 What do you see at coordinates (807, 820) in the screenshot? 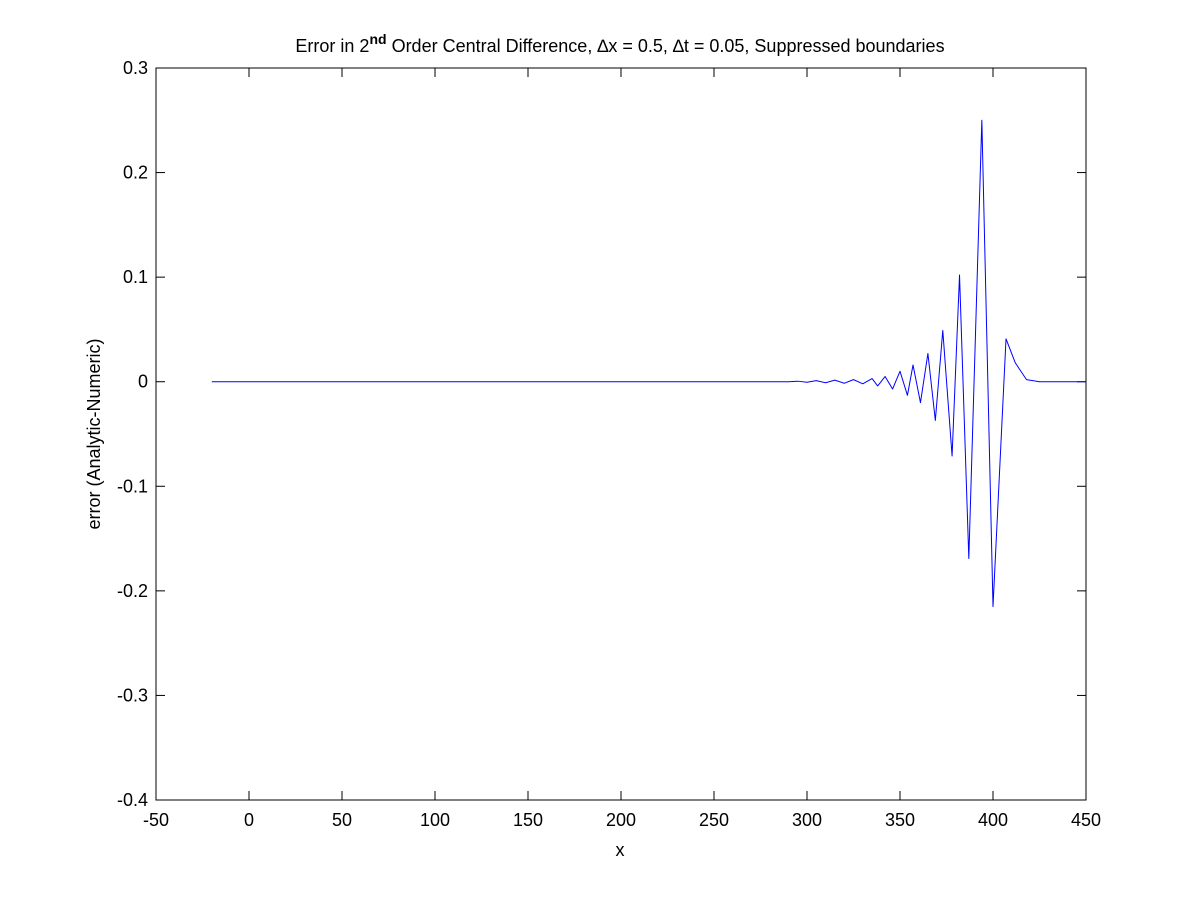
I see `x-tick-label: 300` at bounding box center [807, 820].